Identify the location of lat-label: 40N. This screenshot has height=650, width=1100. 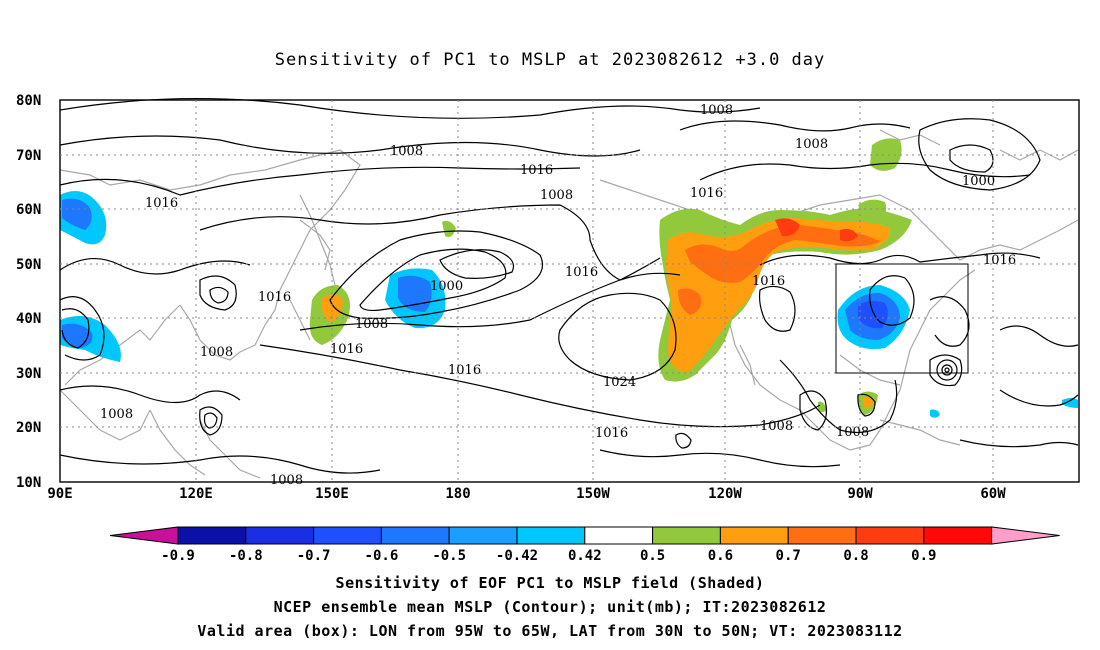
(28, 319).